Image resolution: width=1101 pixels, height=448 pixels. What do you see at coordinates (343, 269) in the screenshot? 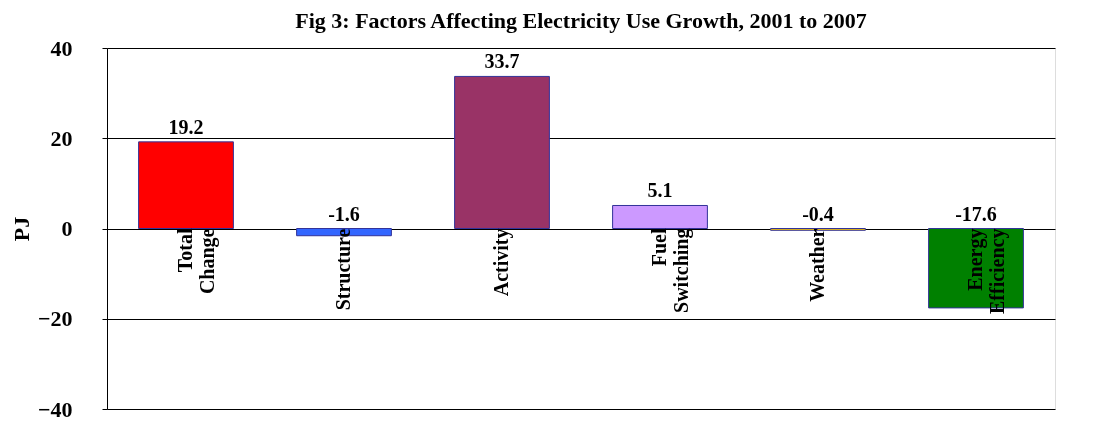
I see `x-tick-label: Structure` at bounding box center [343, 269].